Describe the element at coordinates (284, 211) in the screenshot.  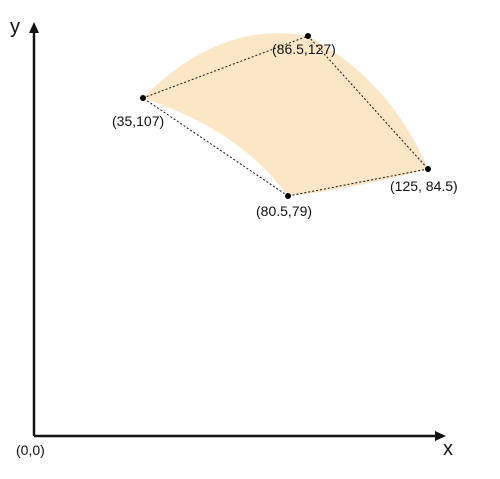
I see `point-label-p4: (80.5,79)` at that location.